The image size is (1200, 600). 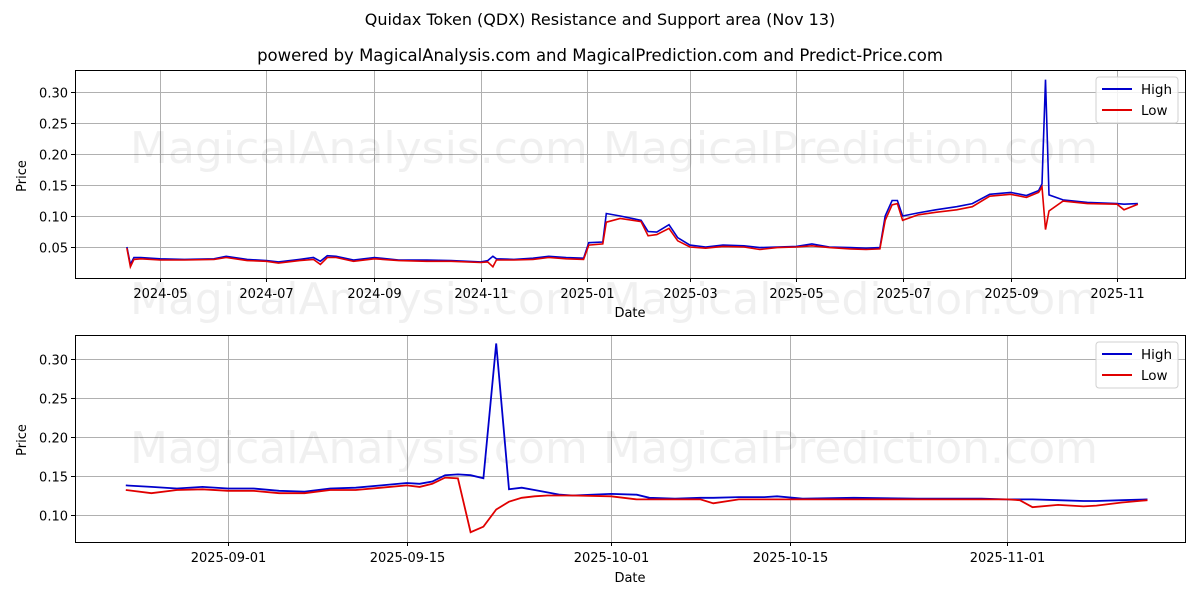 I want to click on x-tick-label: 2025-11, so click(x=1117, y=294).